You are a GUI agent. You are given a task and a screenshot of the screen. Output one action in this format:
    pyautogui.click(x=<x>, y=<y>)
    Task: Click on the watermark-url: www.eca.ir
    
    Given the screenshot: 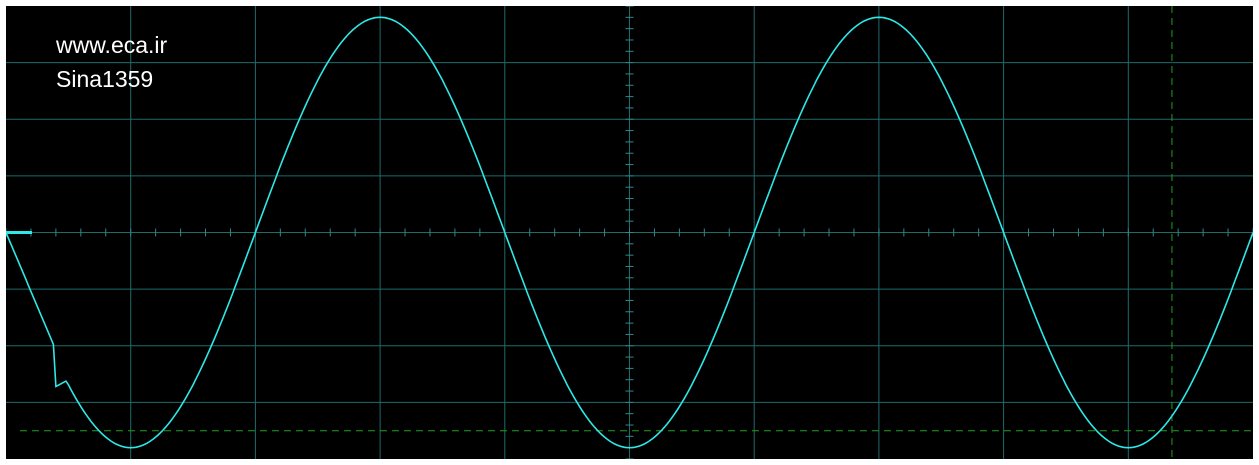 What is the action you would take?
    pyautogui.click(x=112, y=45)
    